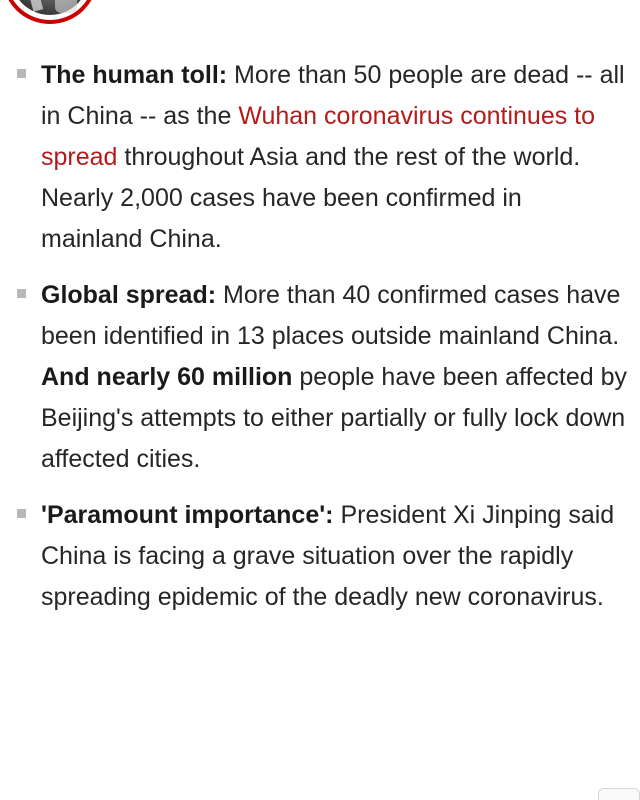 The height and width of the screenshot is (800, 640). Describe the element at coordinates (129, 295) in the screenshot. I see `bullet-lead: Global spread:` at that location.